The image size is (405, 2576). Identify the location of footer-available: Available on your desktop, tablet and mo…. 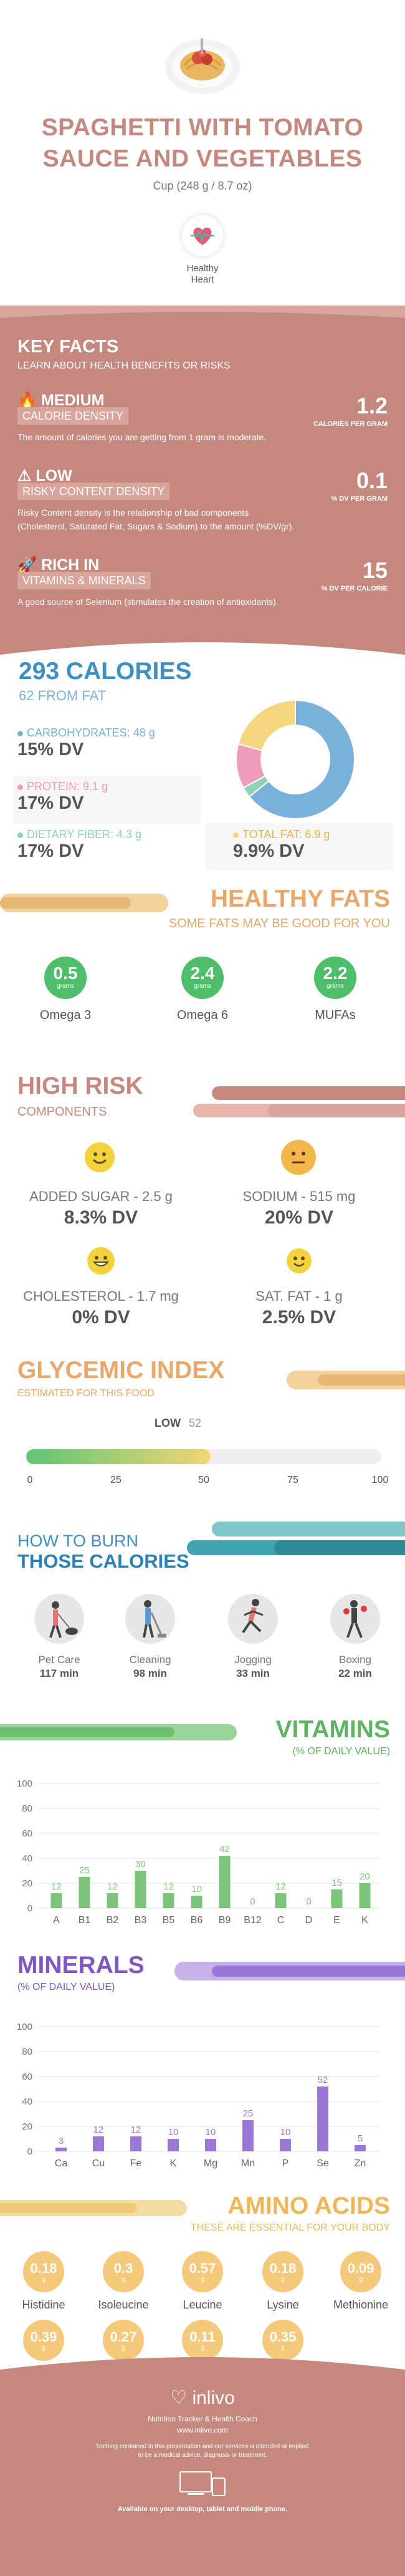
(202, 2509).